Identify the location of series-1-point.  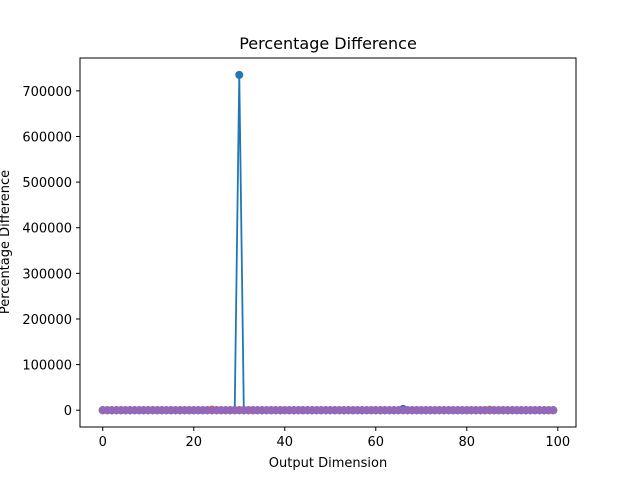
(239, 74).